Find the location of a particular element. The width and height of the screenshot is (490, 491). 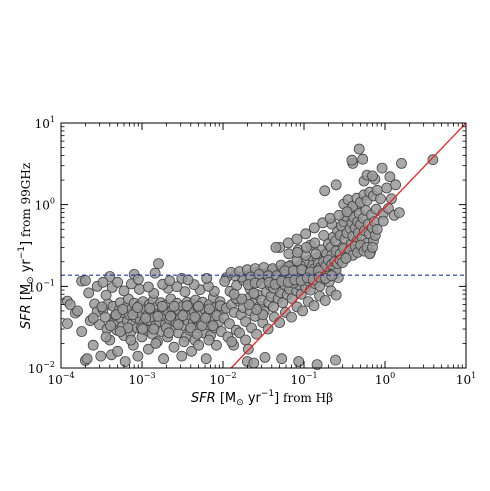

y-tick-label: 10⁻² is located at coordinates (41, 368).